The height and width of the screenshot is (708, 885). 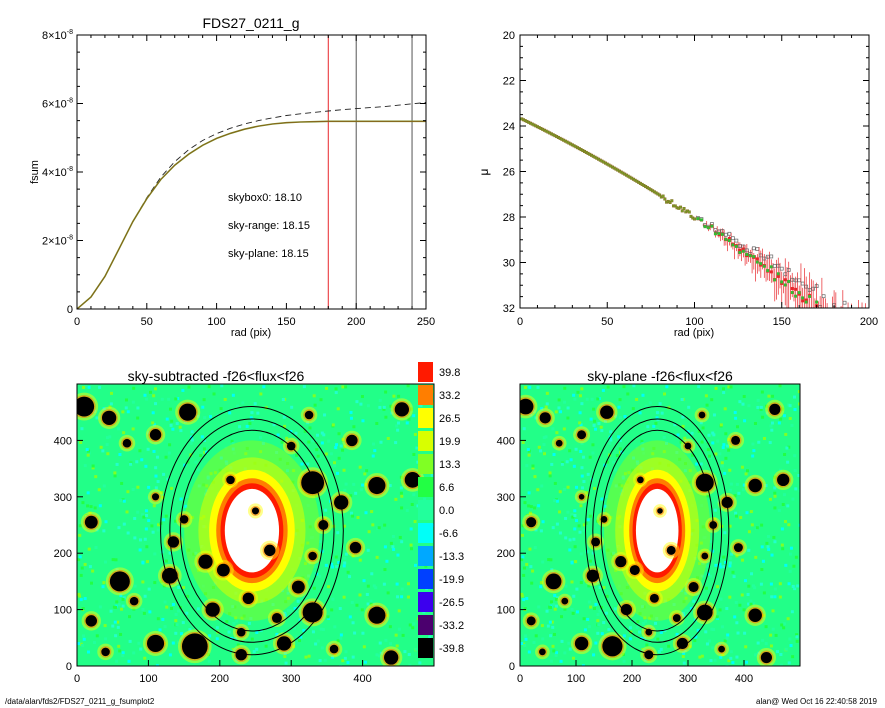 I want to click on mu-point-red, so click(x=844, y=330).